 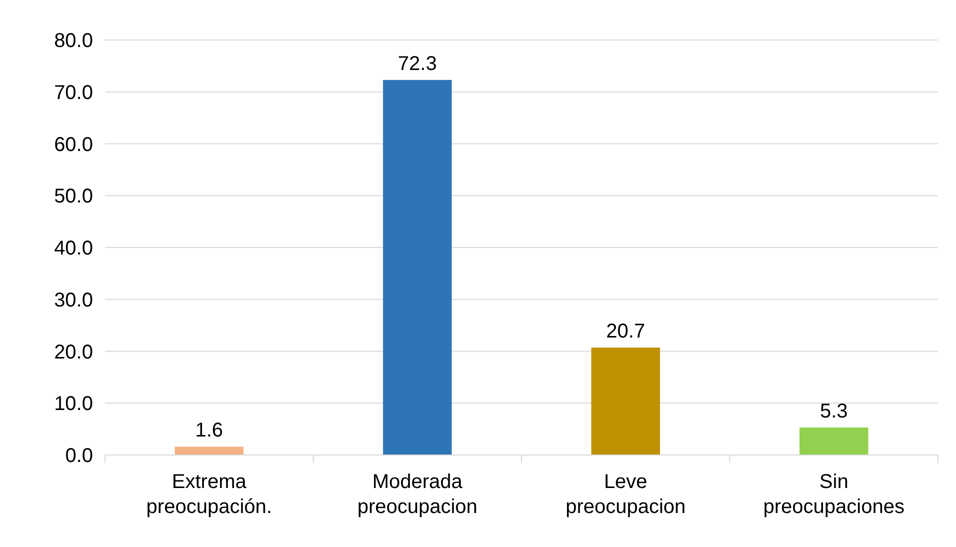 What do you see at coordinates (417, 63) in the screenshot?
I see `data-label: 72.3` at bounding box center [417, 63].